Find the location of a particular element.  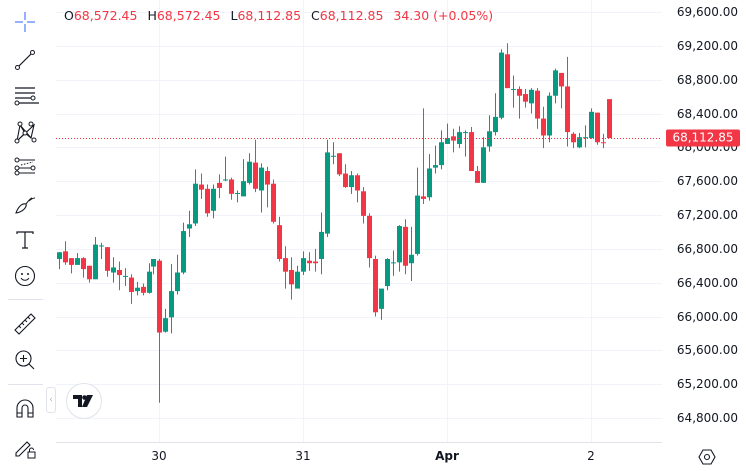

time-axis-label: 30 is located at coordinates (159, 456).